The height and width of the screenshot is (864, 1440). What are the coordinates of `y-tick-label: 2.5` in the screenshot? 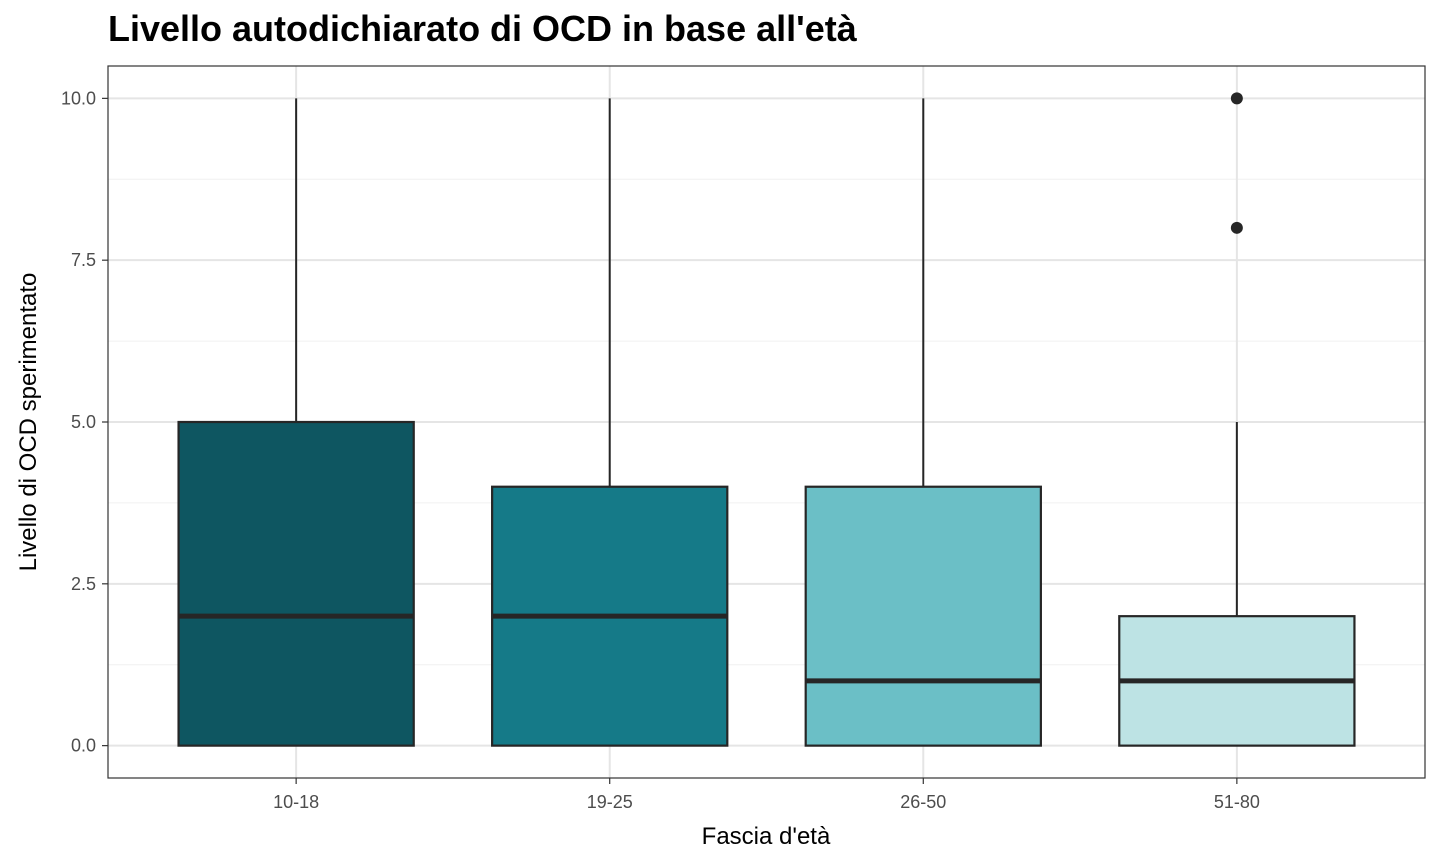 It's located at (83, 584).